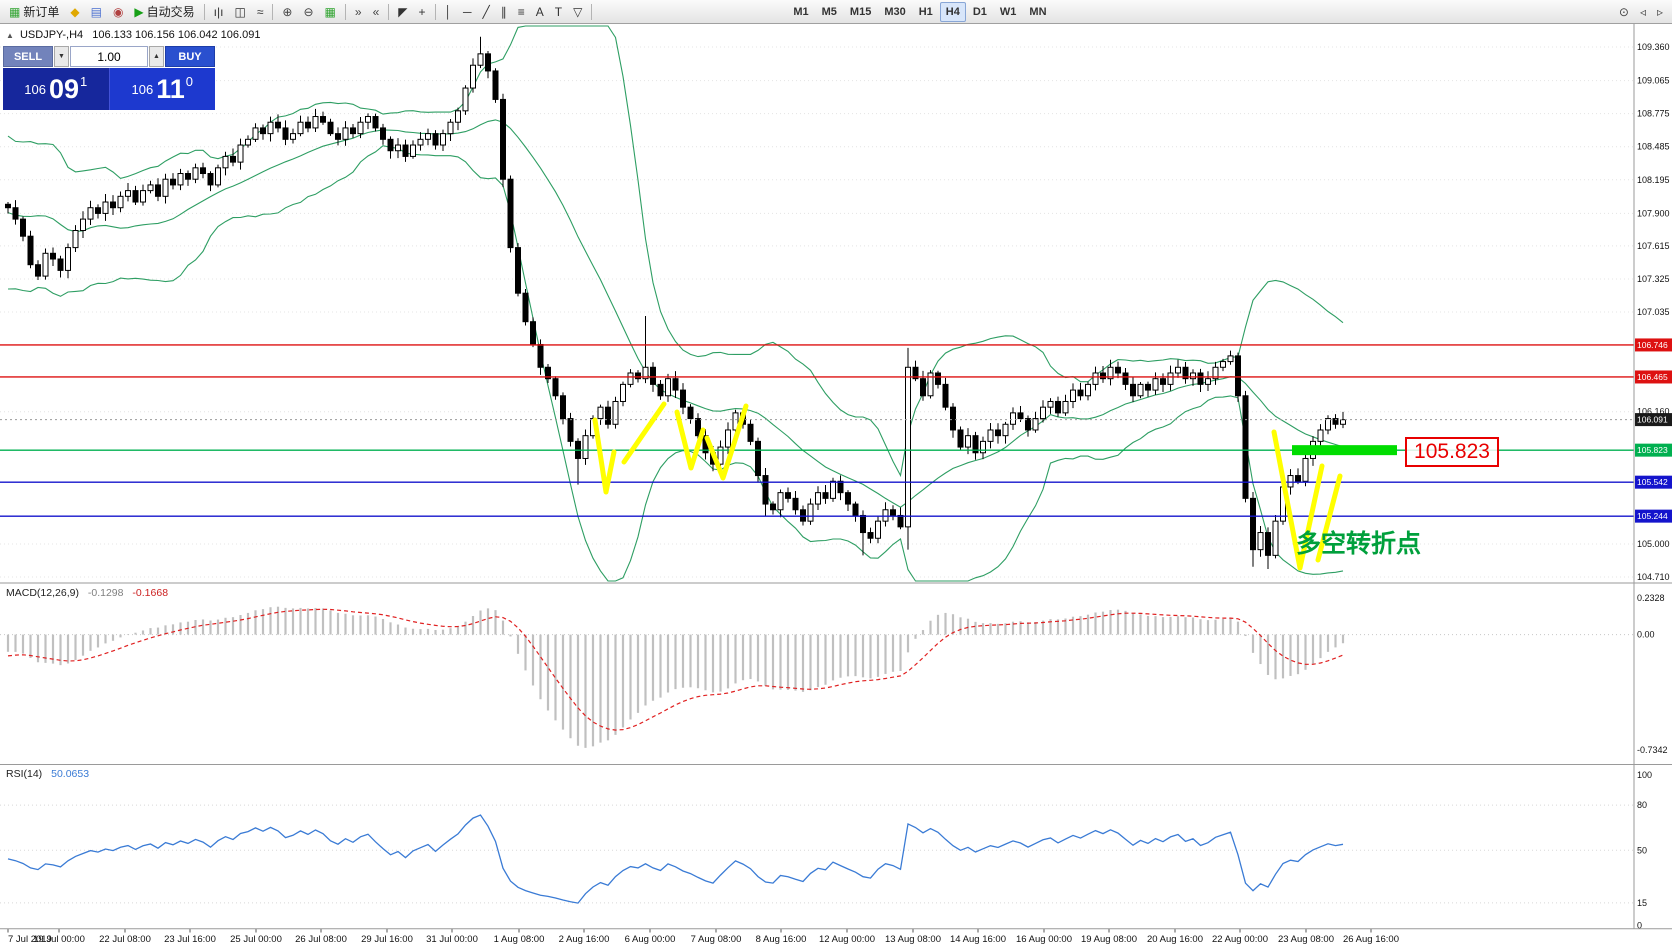  I want to click on new-order-icon: ▦, so click(15, 11).